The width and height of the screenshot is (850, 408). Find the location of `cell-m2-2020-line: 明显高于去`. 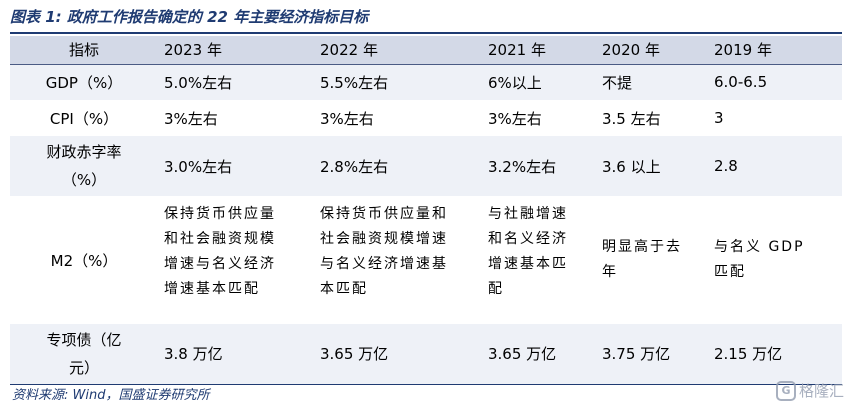

cell-m2-2020-line: 明显高于去 is located at coordinates (642, 247).